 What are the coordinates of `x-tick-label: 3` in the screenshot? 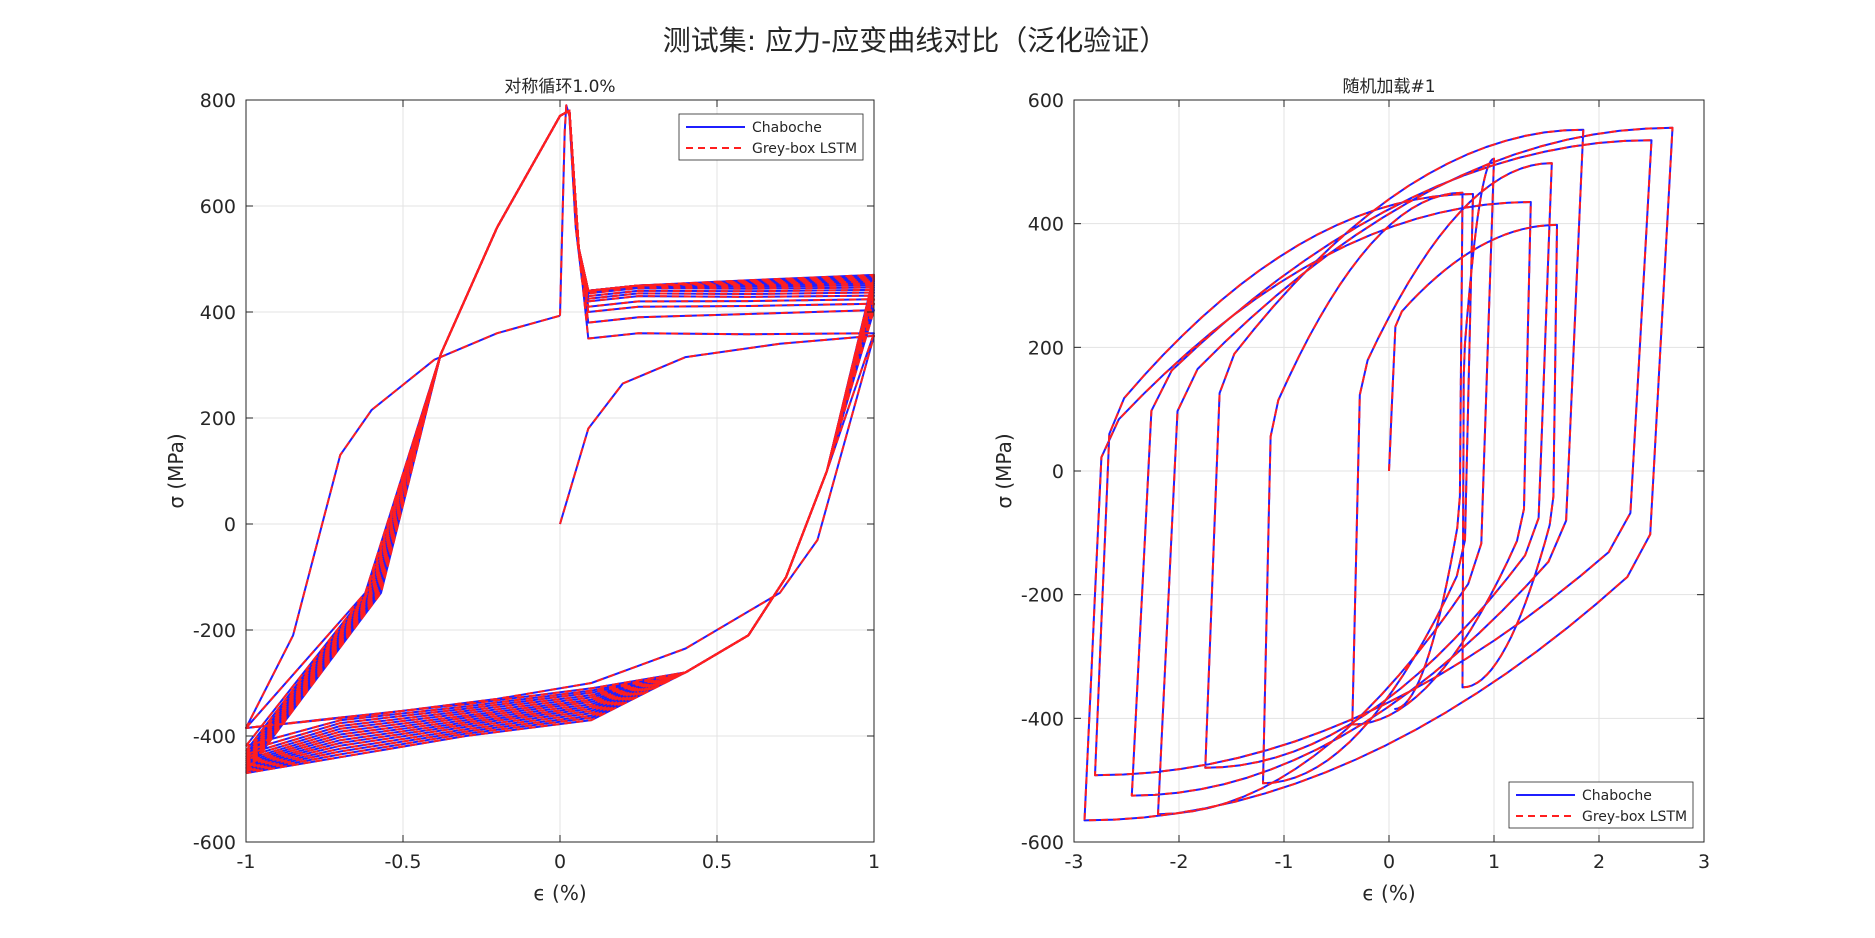 It's located at (1704, 862).